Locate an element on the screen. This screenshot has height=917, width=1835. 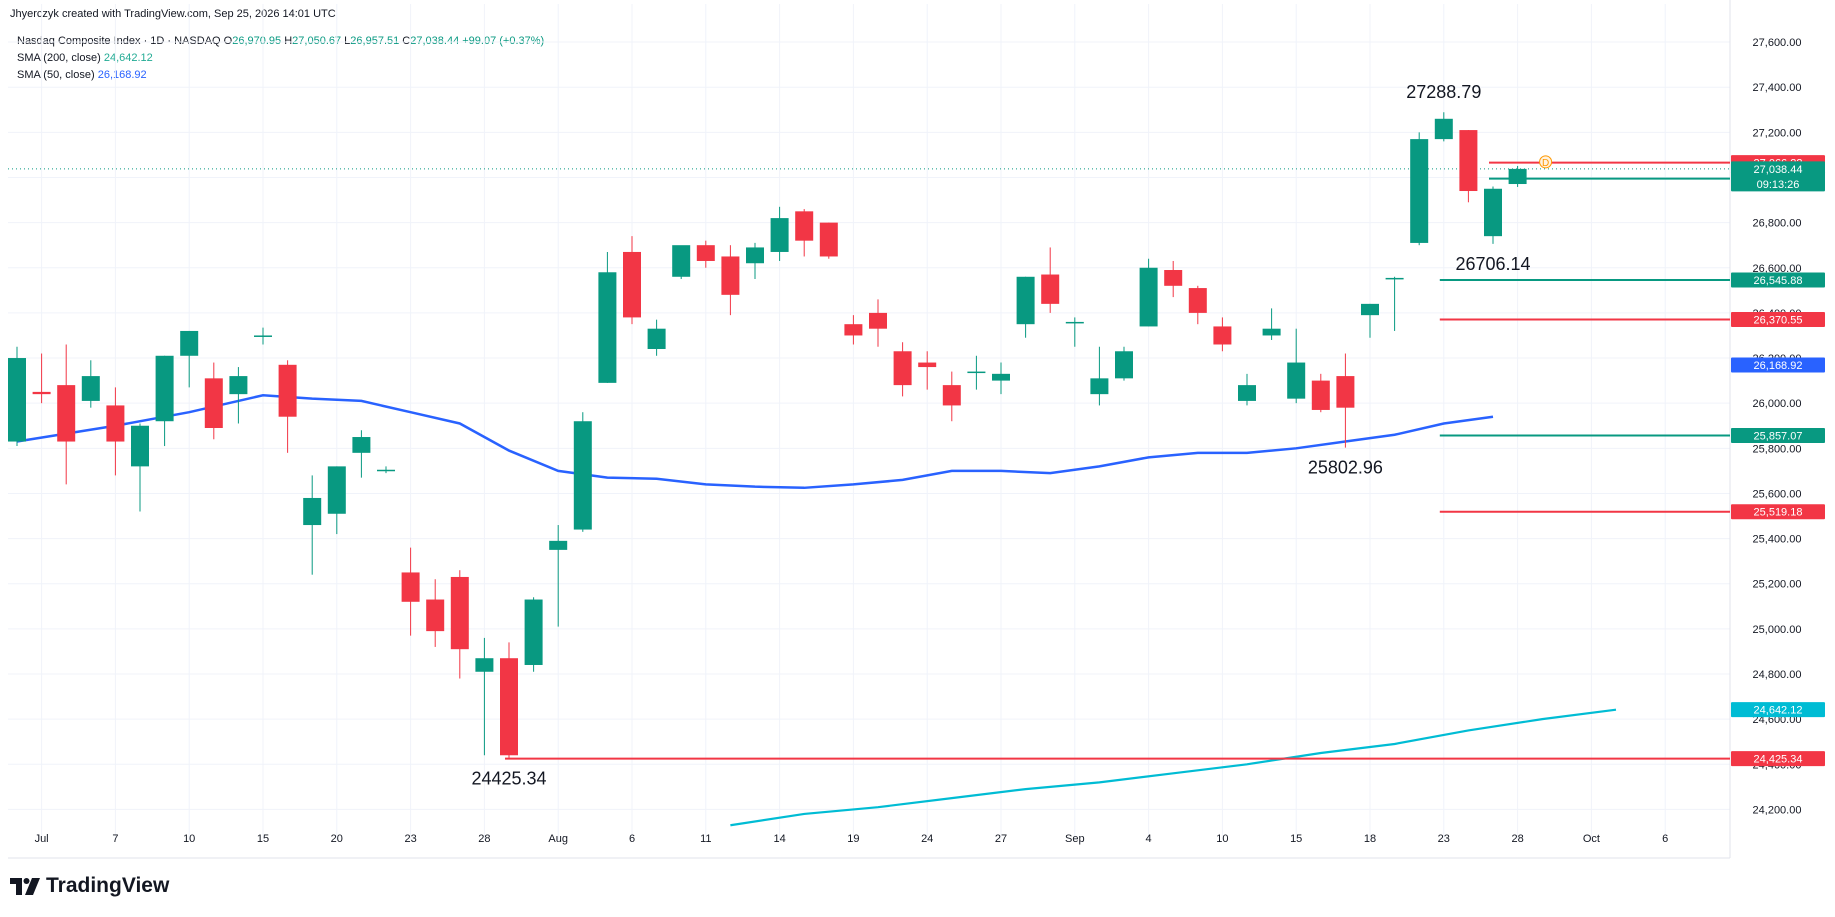
tradingview-logo: TradingView is located at coordinates (89, 886).